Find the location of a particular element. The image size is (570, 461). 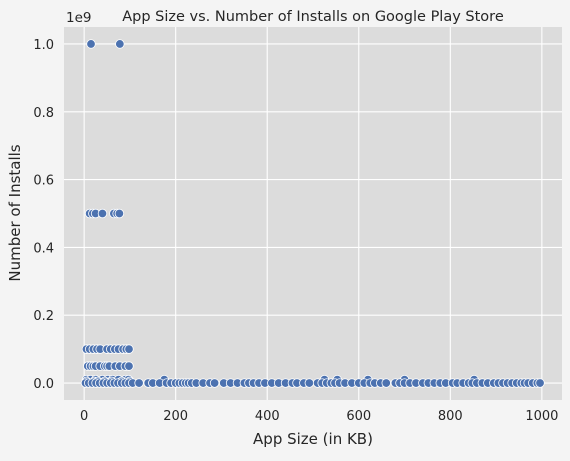

y-tick-label: 1.0 is located at coordinates (43, 45).